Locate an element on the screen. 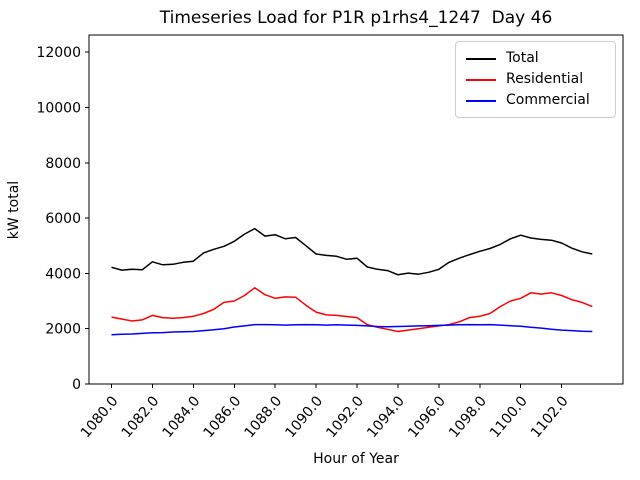 Image resolution: width=640 pixels, height=480 pixels. x-tick-label: 1084.0 is located at coordinates (182, 417).